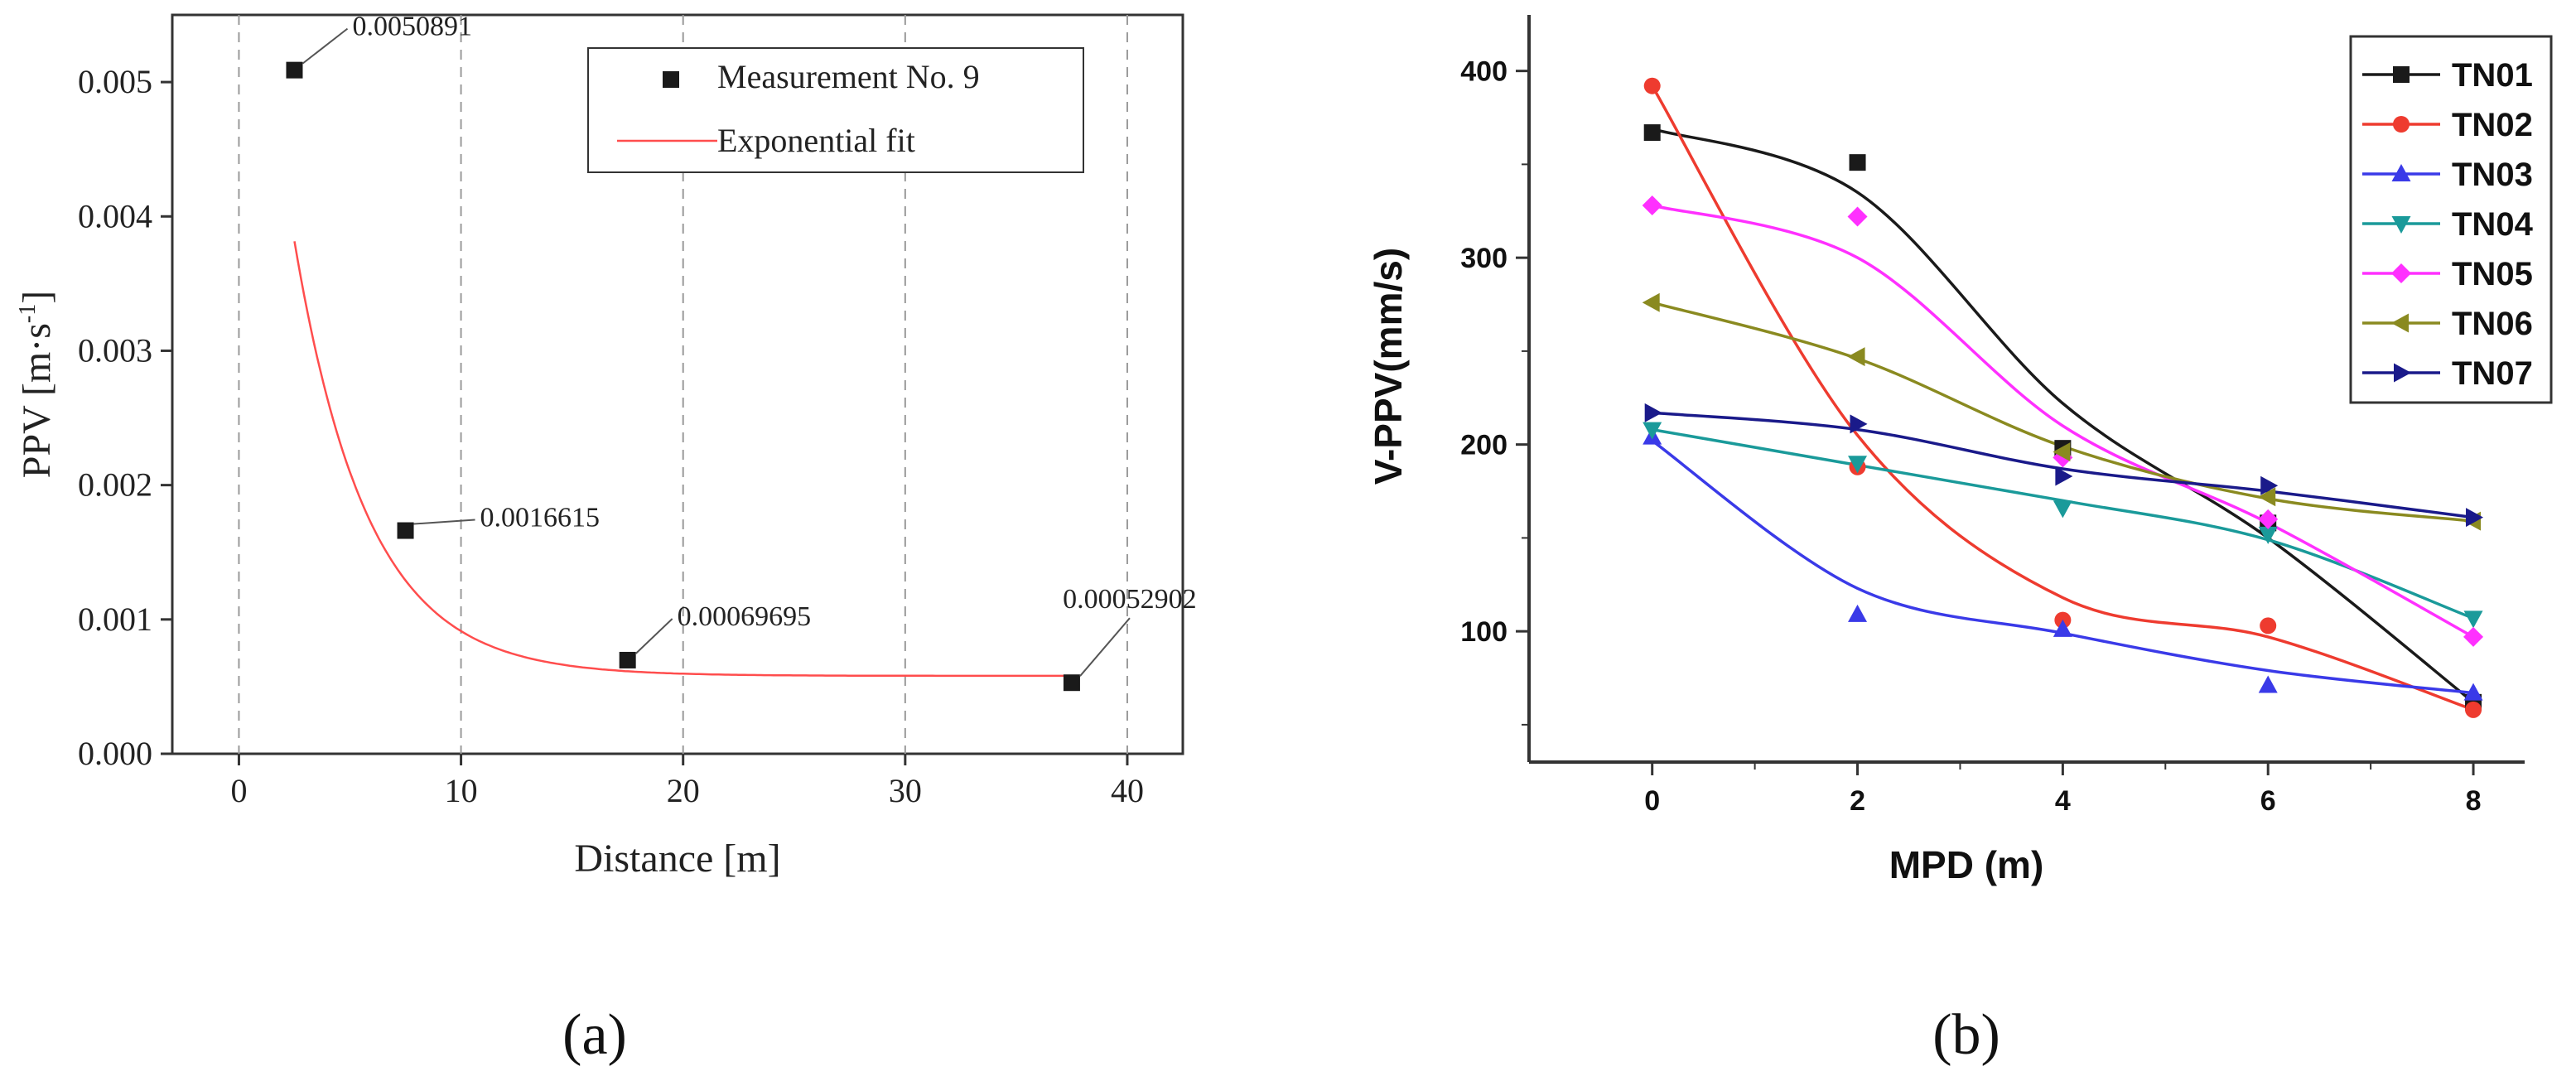 The image size is (2576, 1076). I want to click on legend-label-tn01: TN01, so click(2492, 75).